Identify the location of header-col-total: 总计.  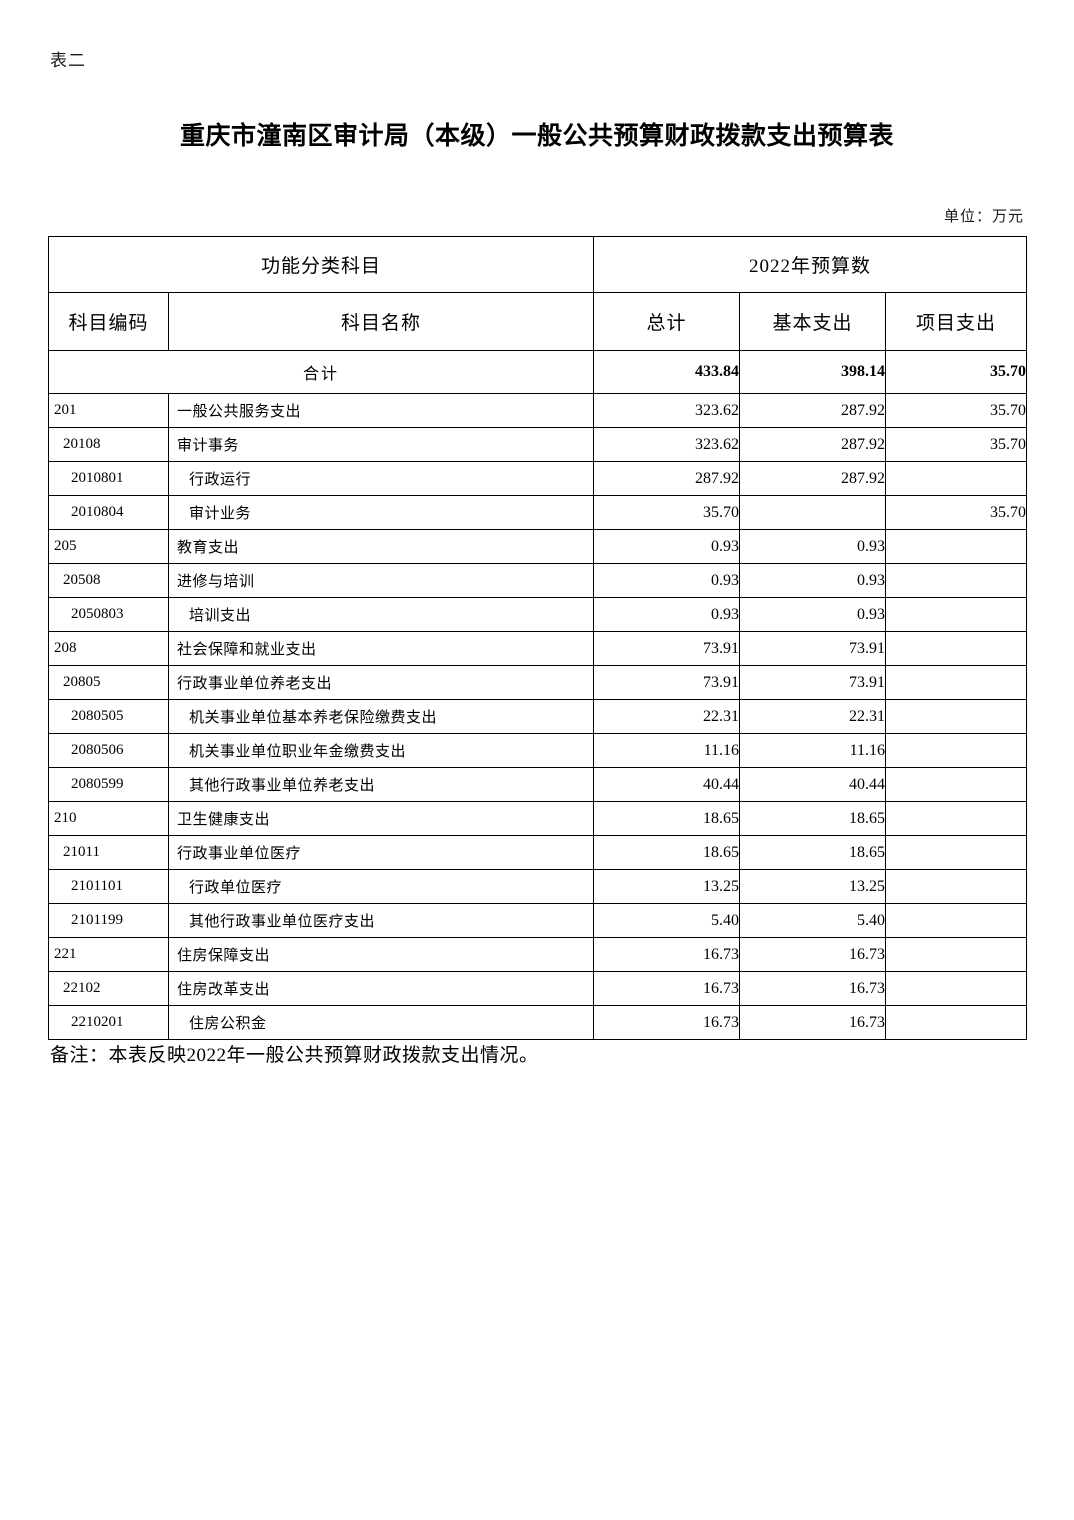
(667, 321).